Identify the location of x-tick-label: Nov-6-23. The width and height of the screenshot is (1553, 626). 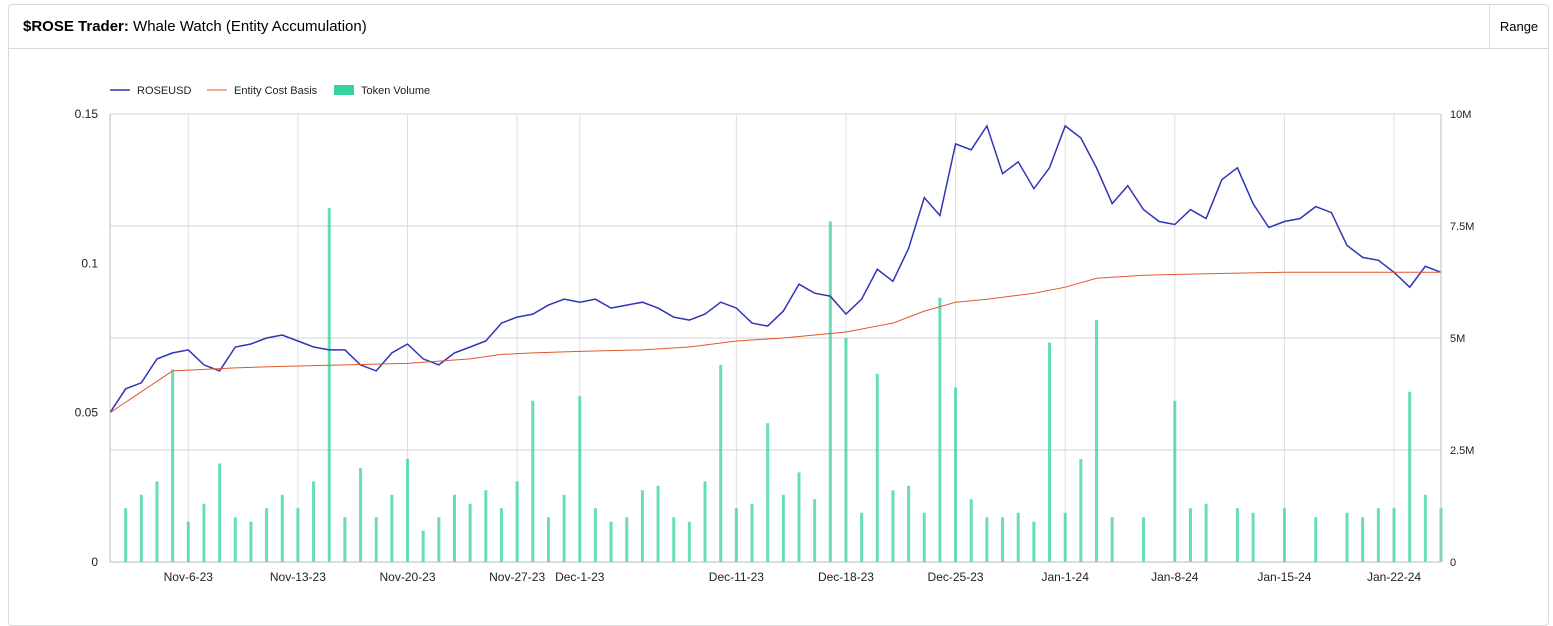
(189, 577).